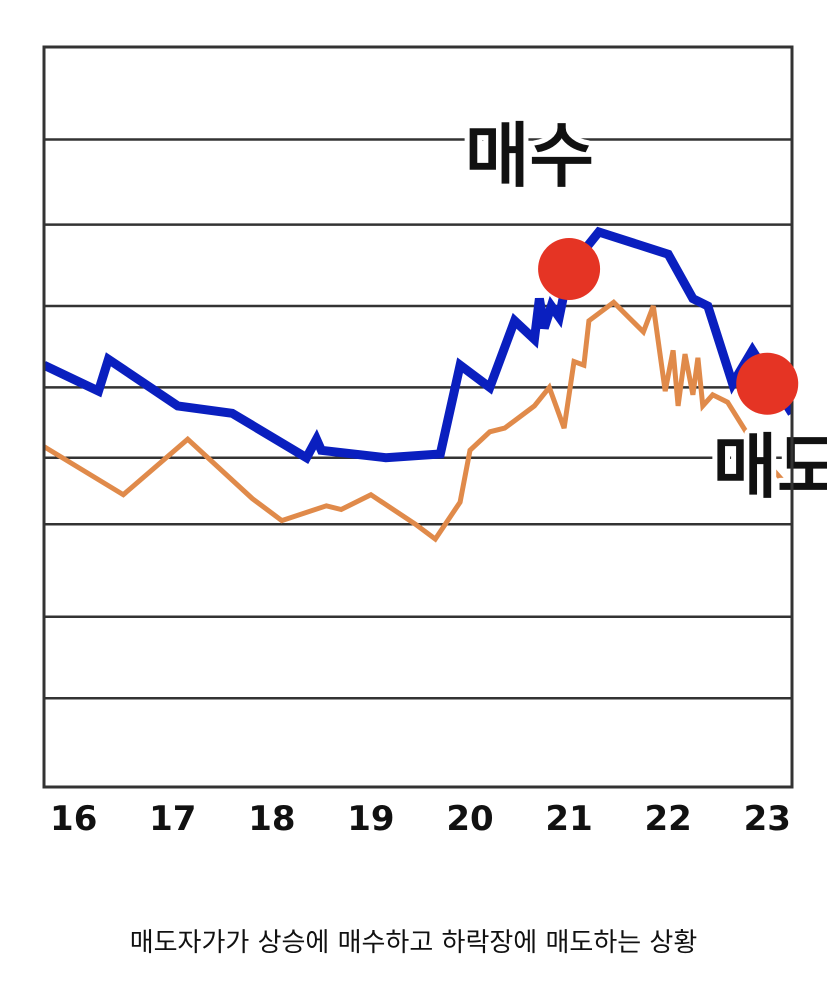  I want to click on x-tick-label: 18, so click(271, 819).